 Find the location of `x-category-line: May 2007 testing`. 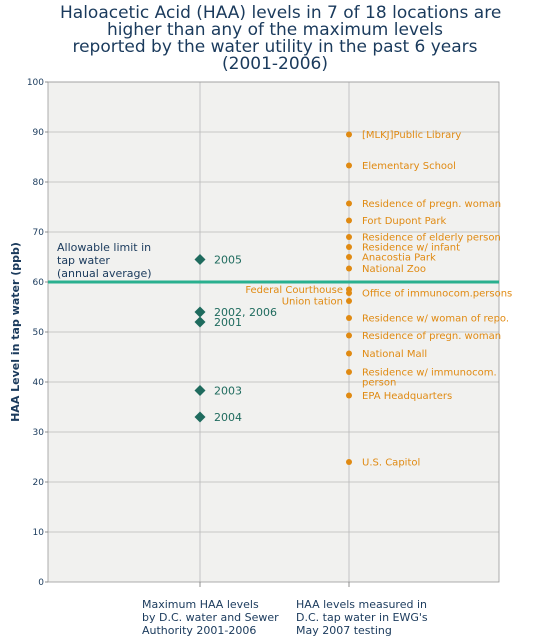

x-category-line: May 2007 testing is located at coordinates (344, 630).